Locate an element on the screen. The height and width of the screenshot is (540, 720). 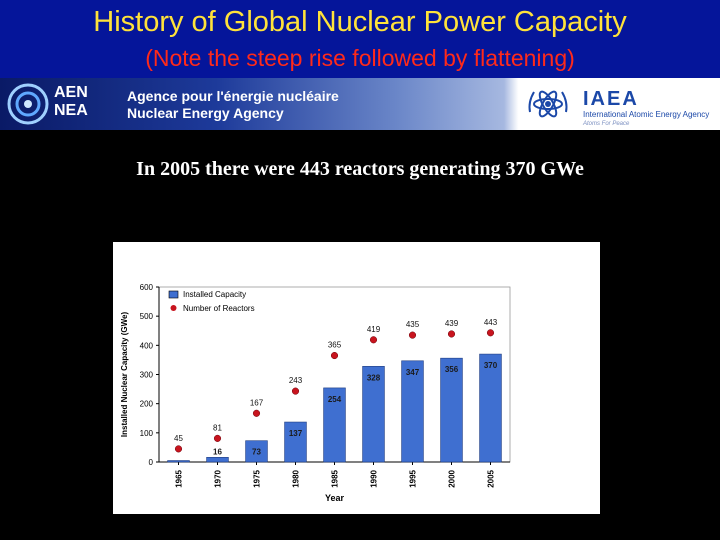
legend-bar-label: Installed Capacity is located at coordinates (214, 294).